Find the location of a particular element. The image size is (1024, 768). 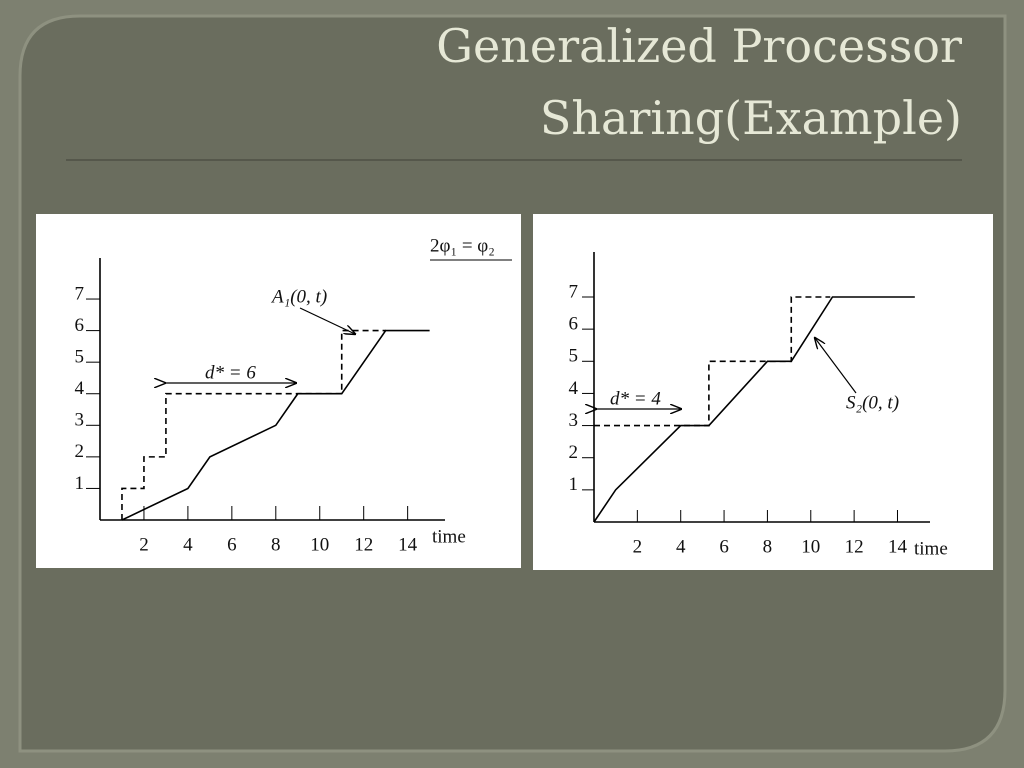

slide-title: Sharing(Example) is located at coordinates (751, 118).